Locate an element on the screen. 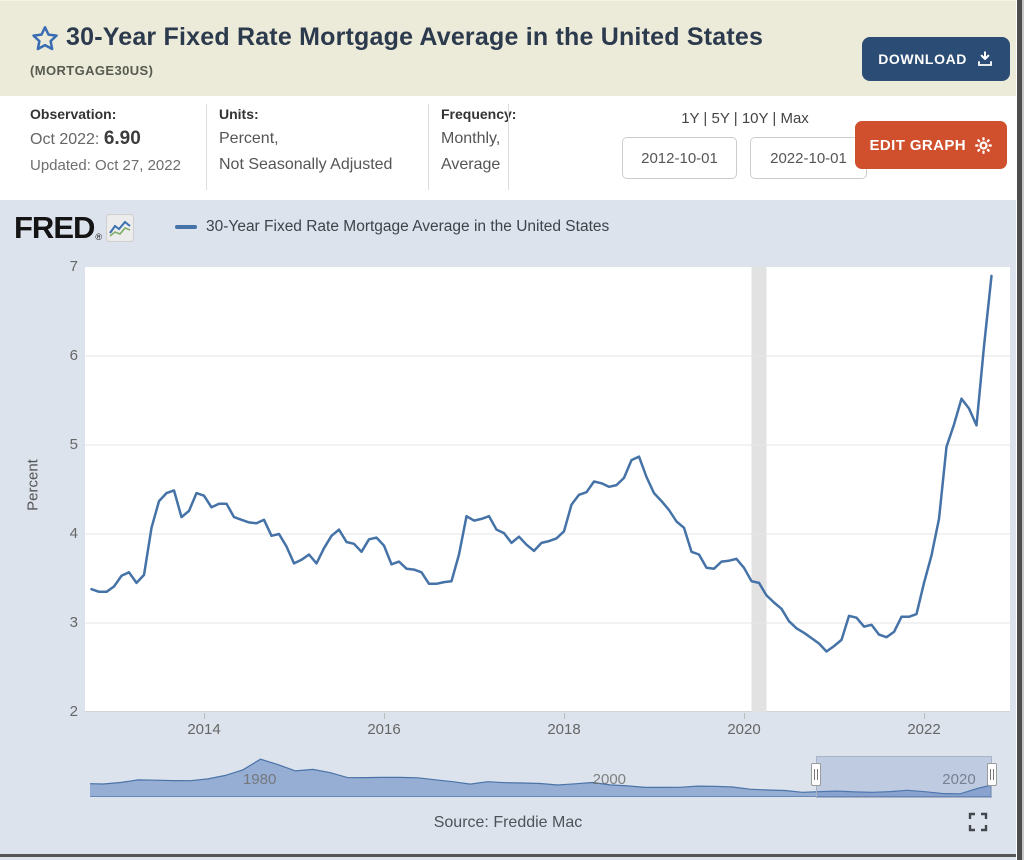 The image size is (1024, 860). frequency-line1: Monthly, is located at coordinates (471, 138).